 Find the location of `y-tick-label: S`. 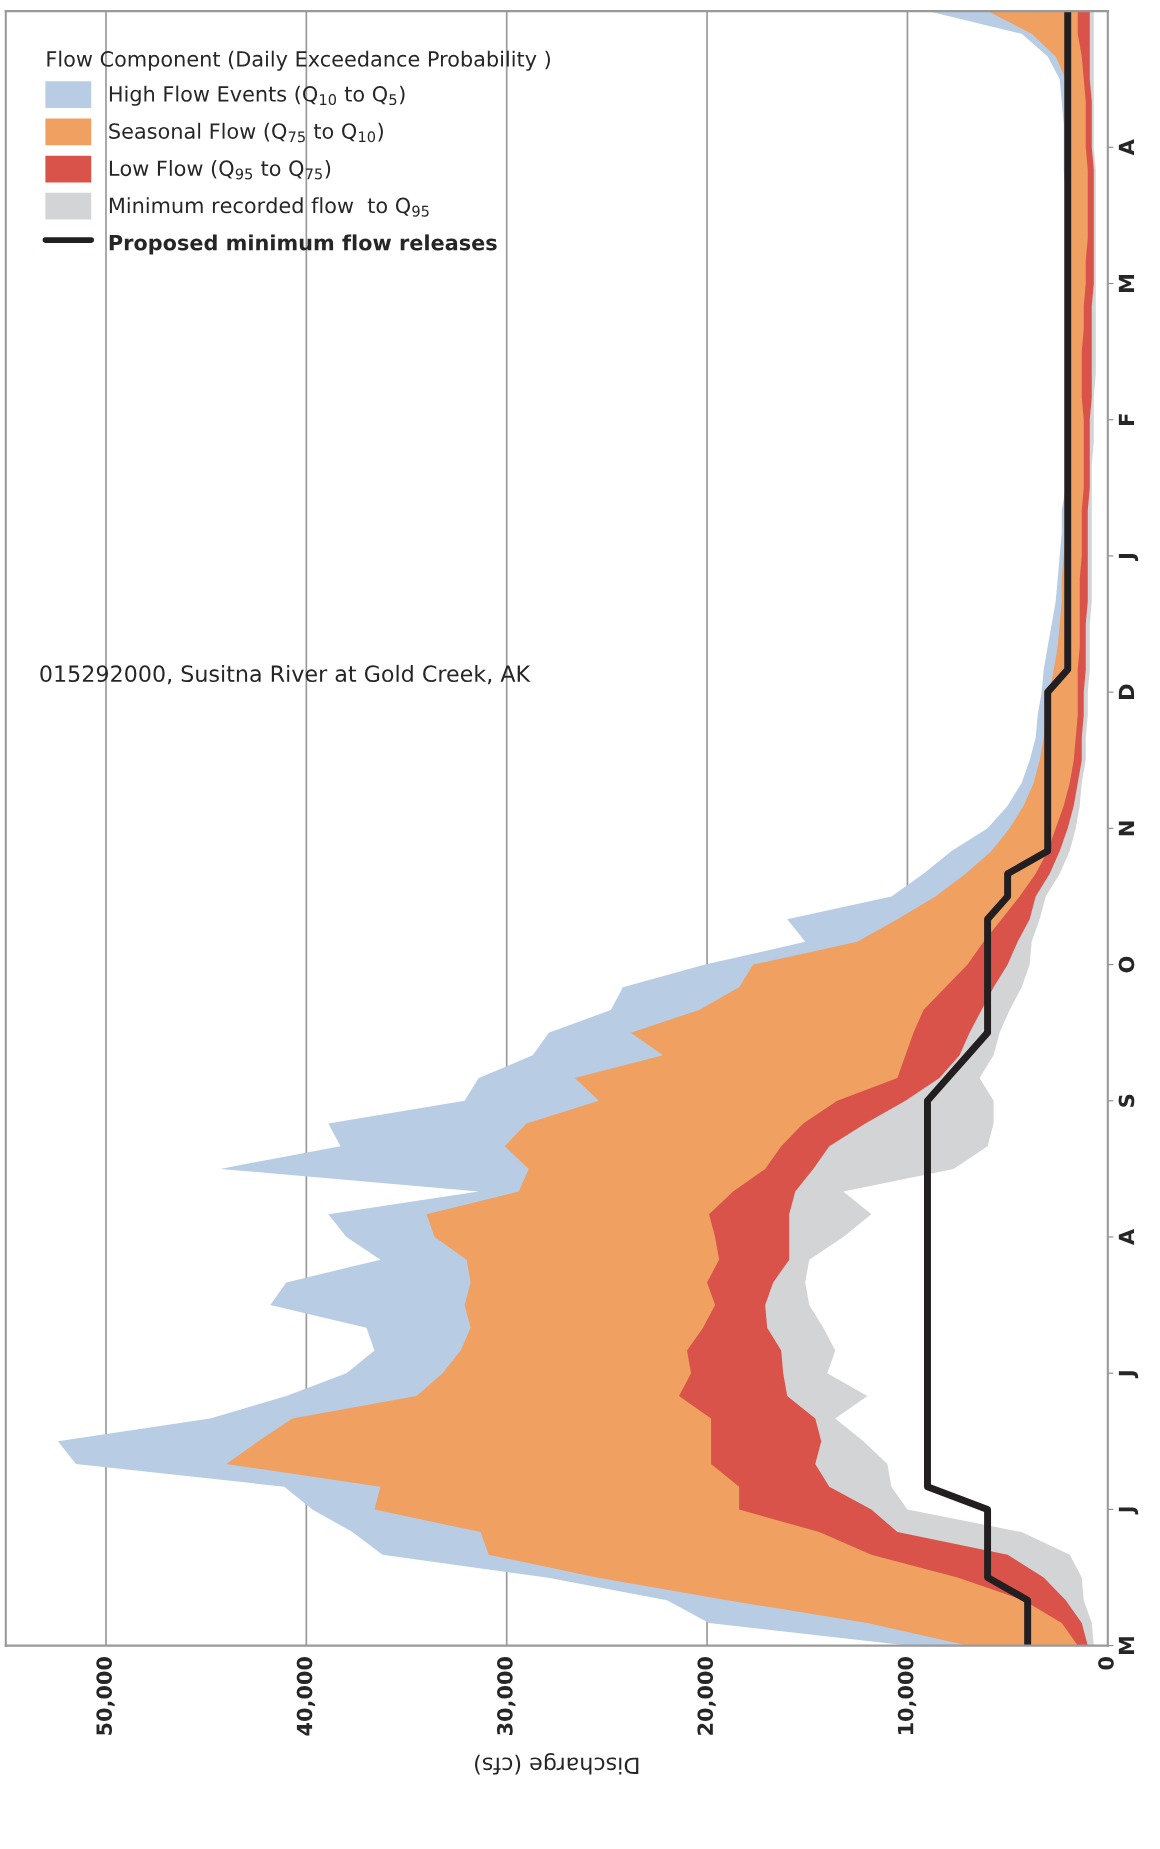

y-tick-label: S is located at coordinates (1126, 1100).